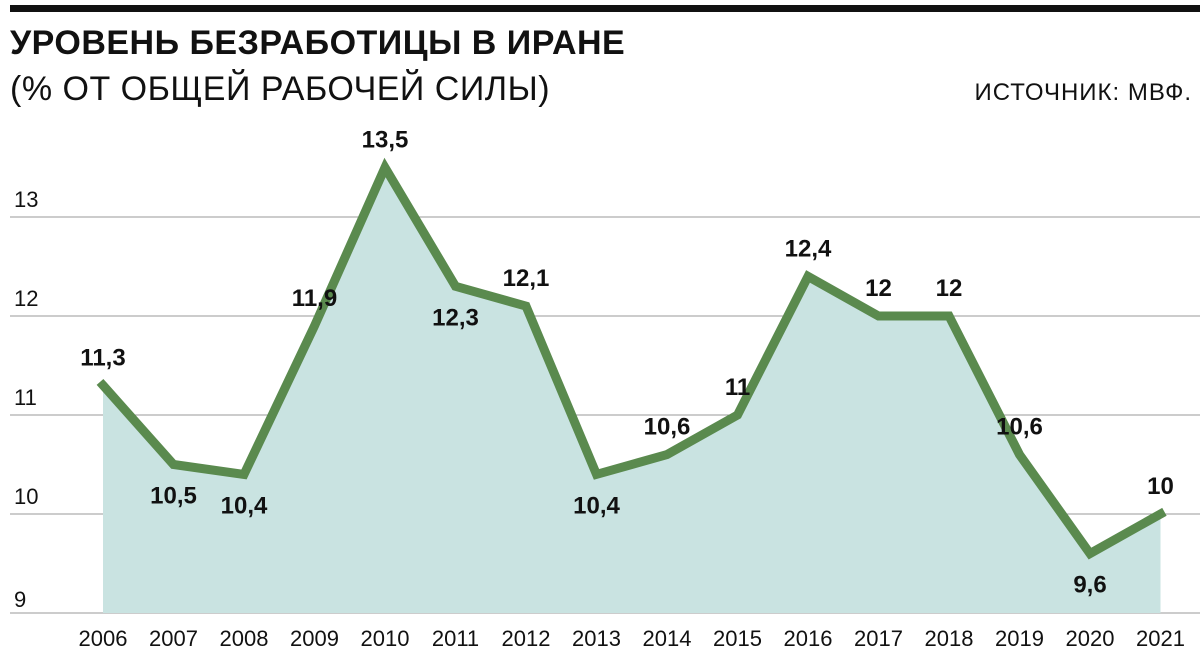 This screenshot has height=667, width=1200. Describe the element at coordinates (455, 638) in the screenshot. I see `x-tick-label: 2011` at that location.